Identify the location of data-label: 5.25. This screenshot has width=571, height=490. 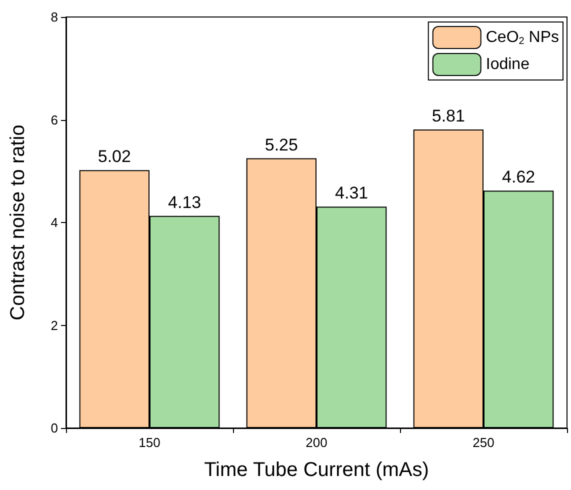
(281, 144).